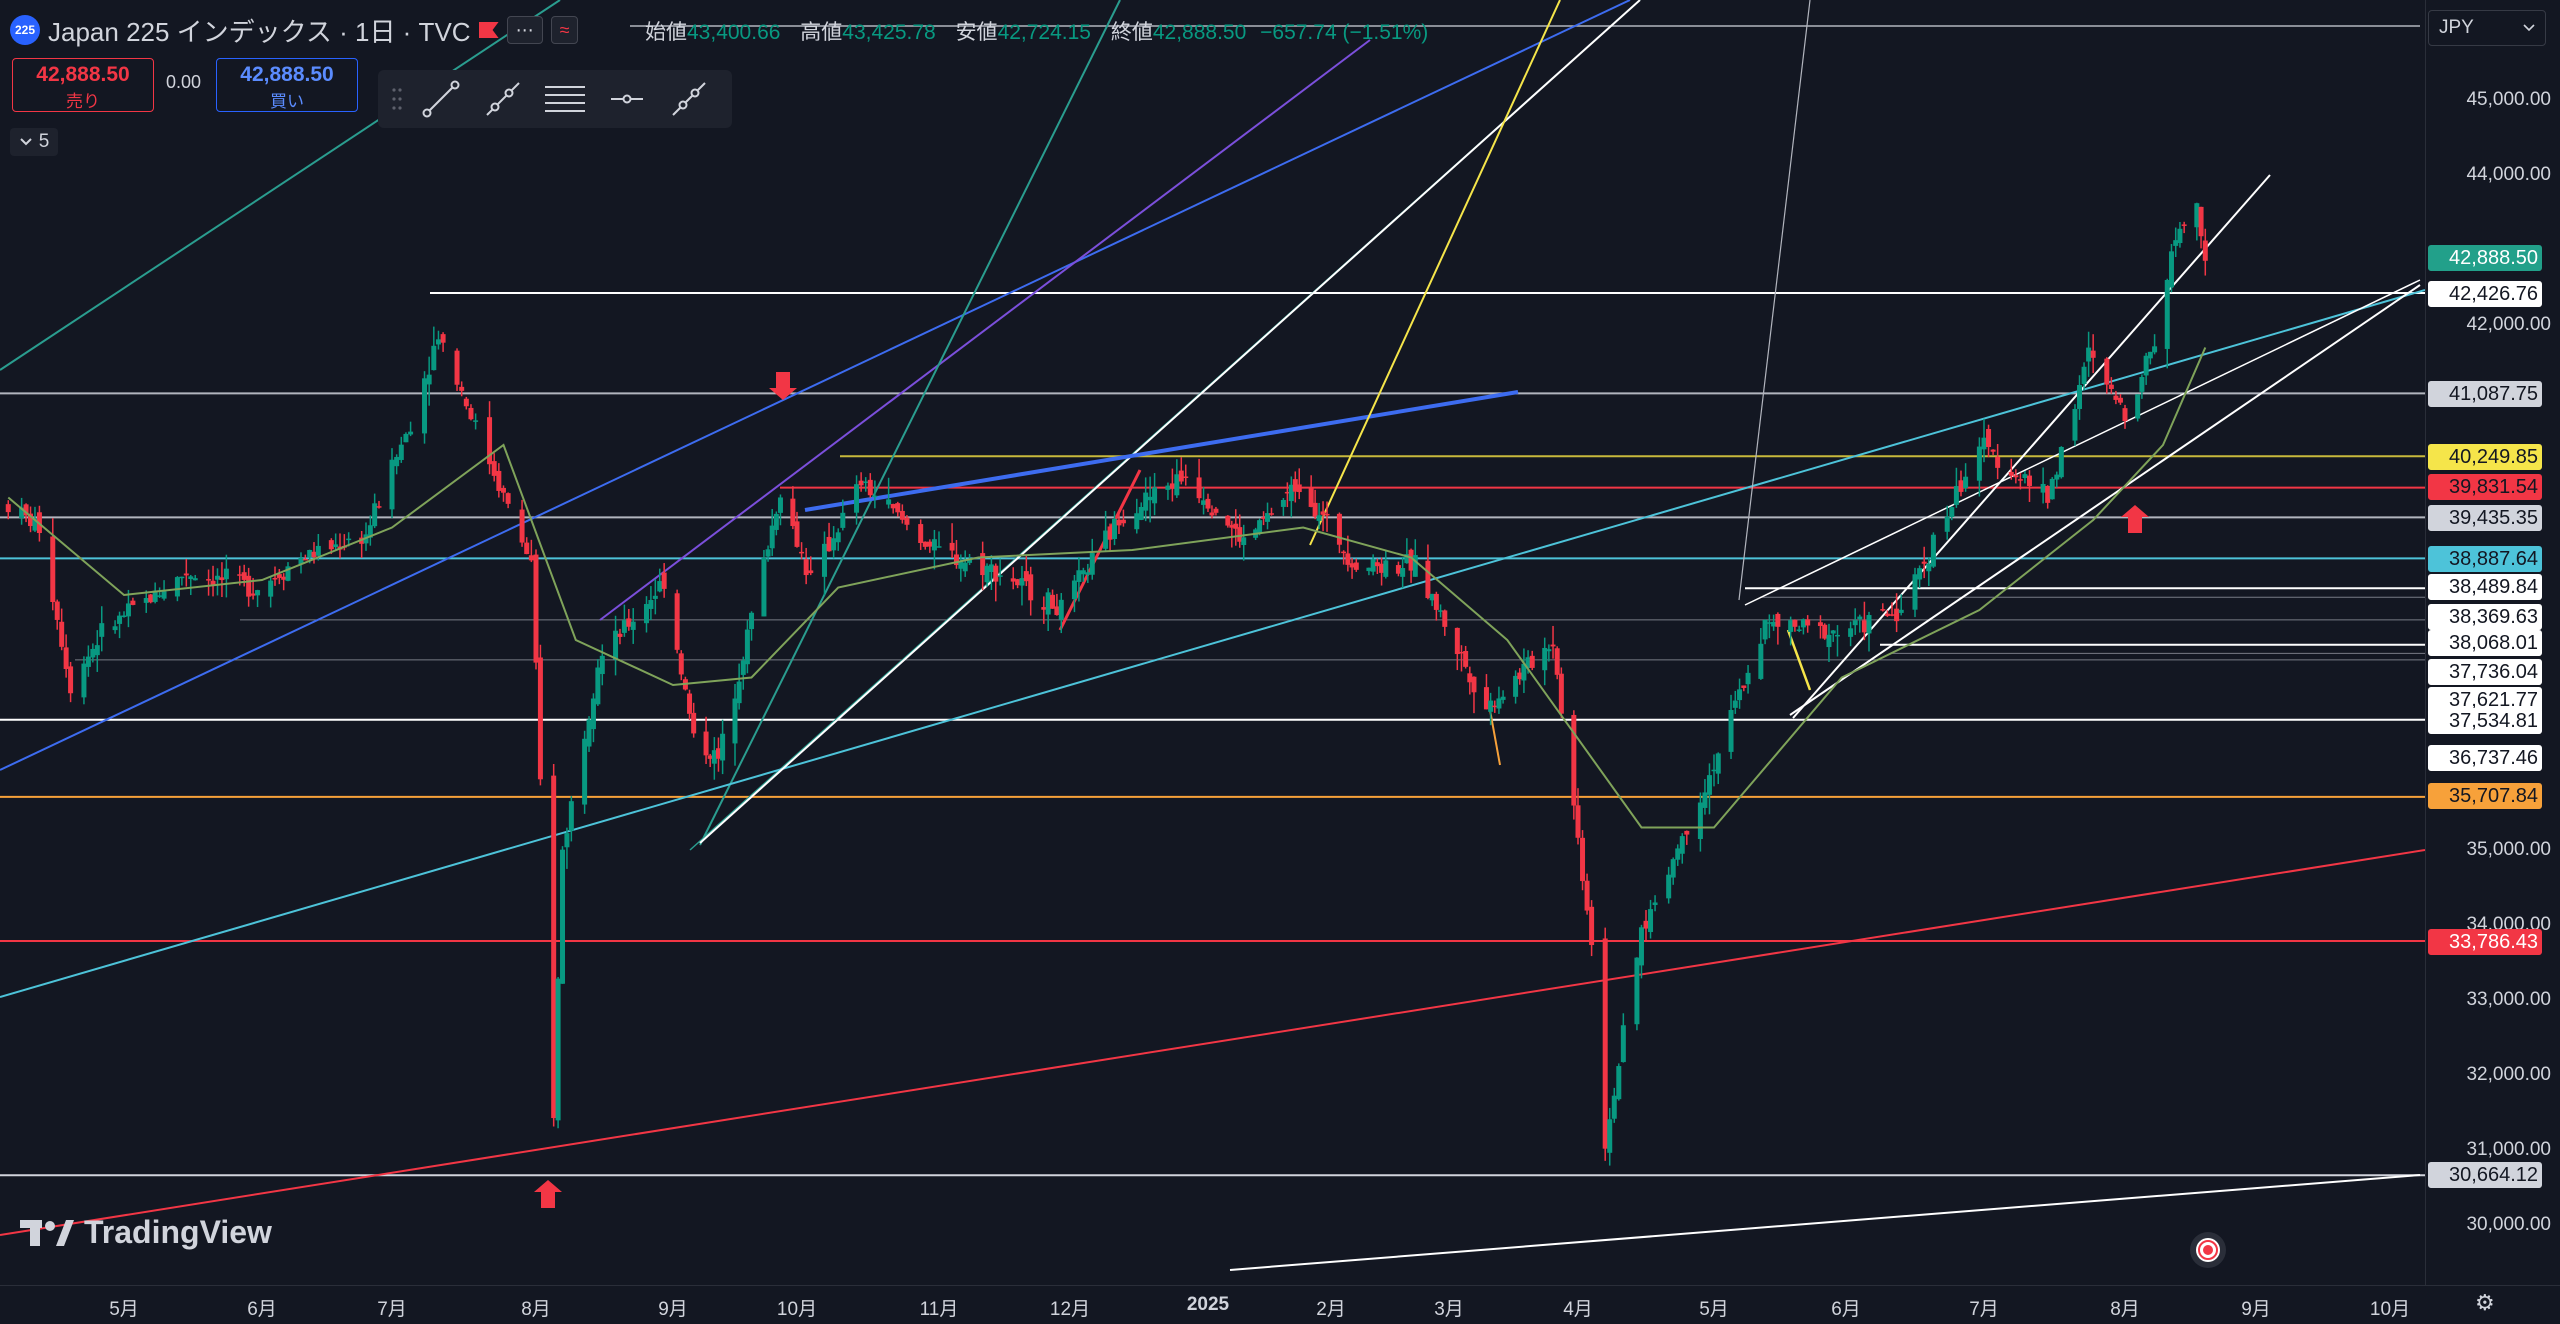 Image resolution: width=2560 pixels, height=1324 pixels. I want to click on trend-line-icon, so click(441, 99).